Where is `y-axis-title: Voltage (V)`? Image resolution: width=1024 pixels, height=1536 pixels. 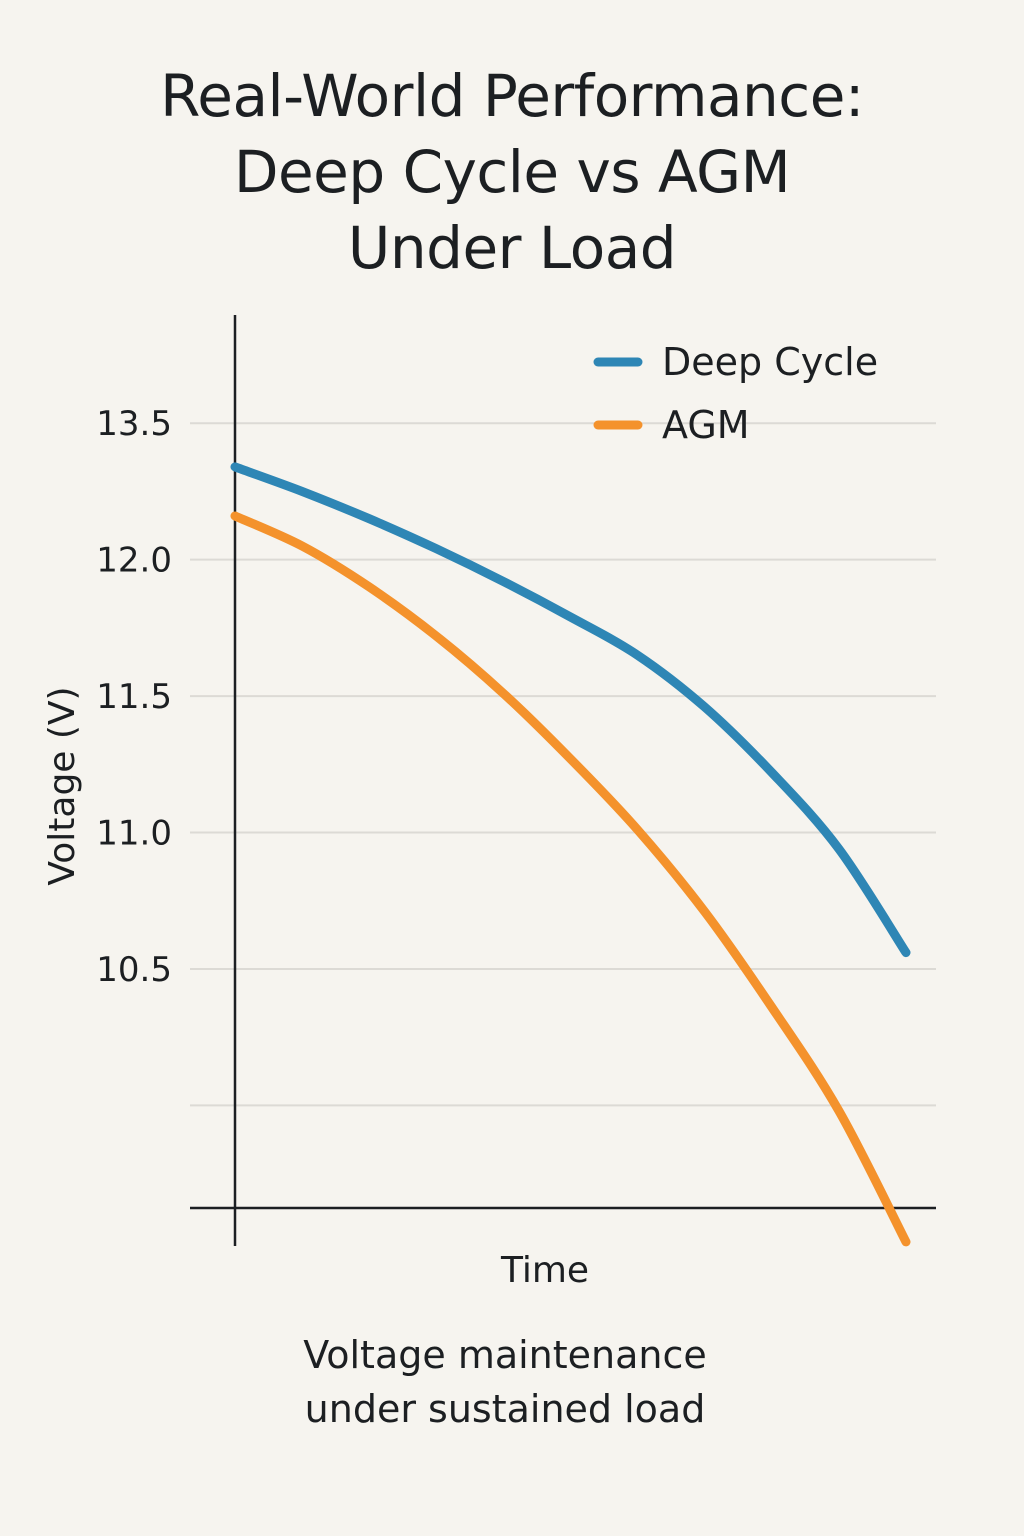 y-axis-title: Voltage (V) is located at coordinates (62, 785).